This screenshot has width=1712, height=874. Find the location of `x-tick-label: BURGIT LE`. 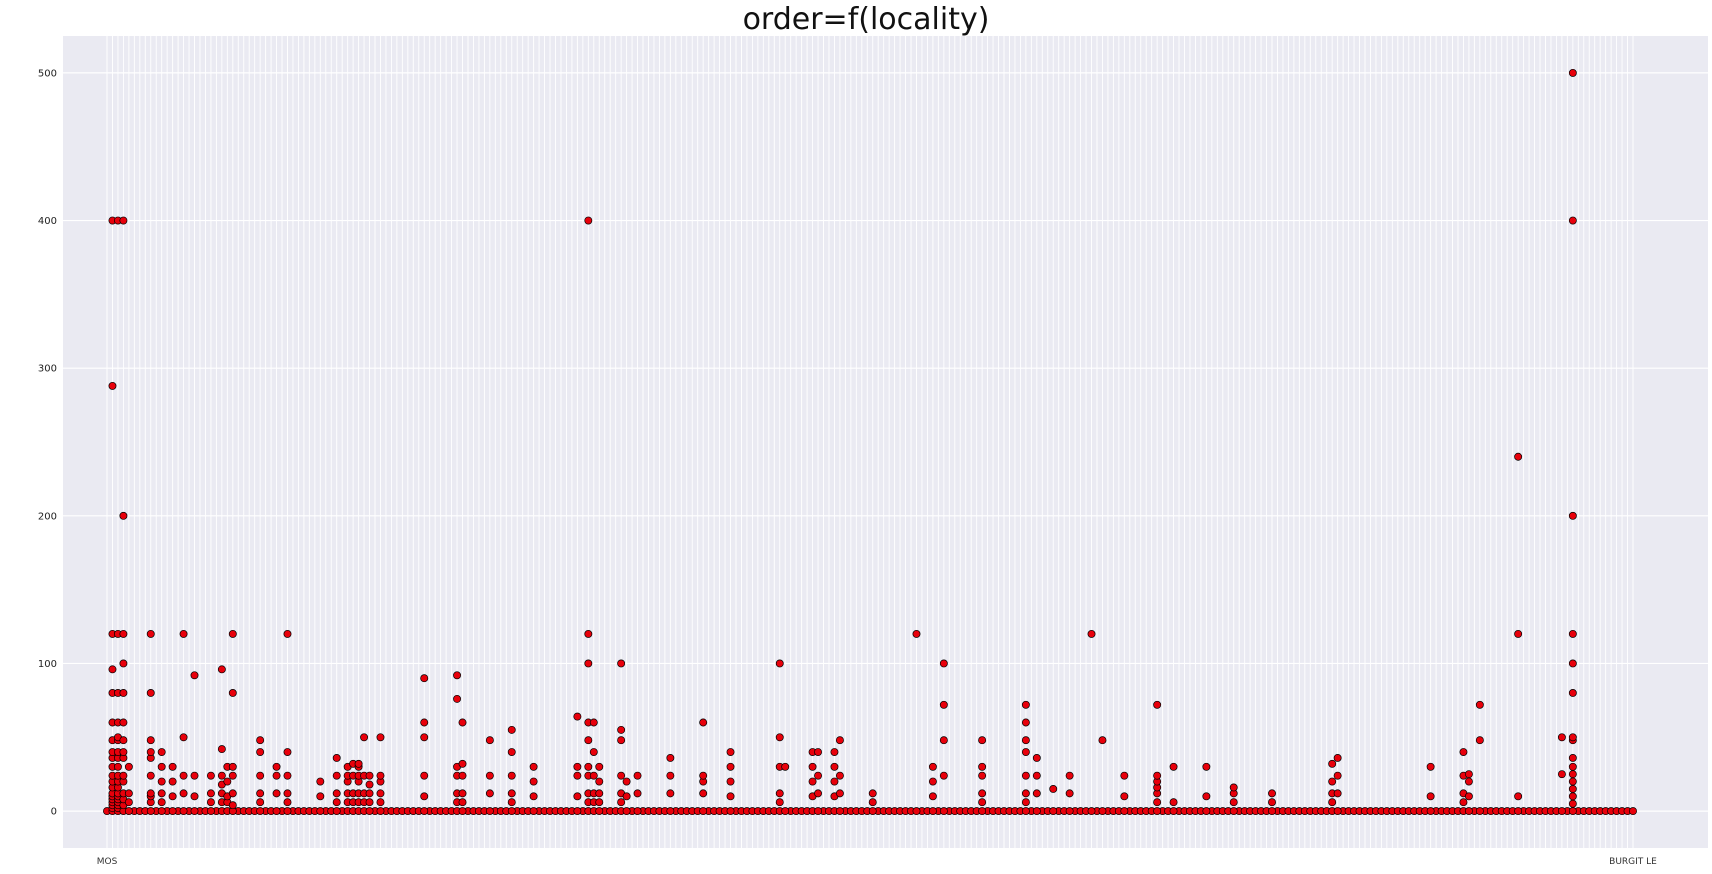

x-tick-label: BURGIT LE is located at coordinates (1633, 862).